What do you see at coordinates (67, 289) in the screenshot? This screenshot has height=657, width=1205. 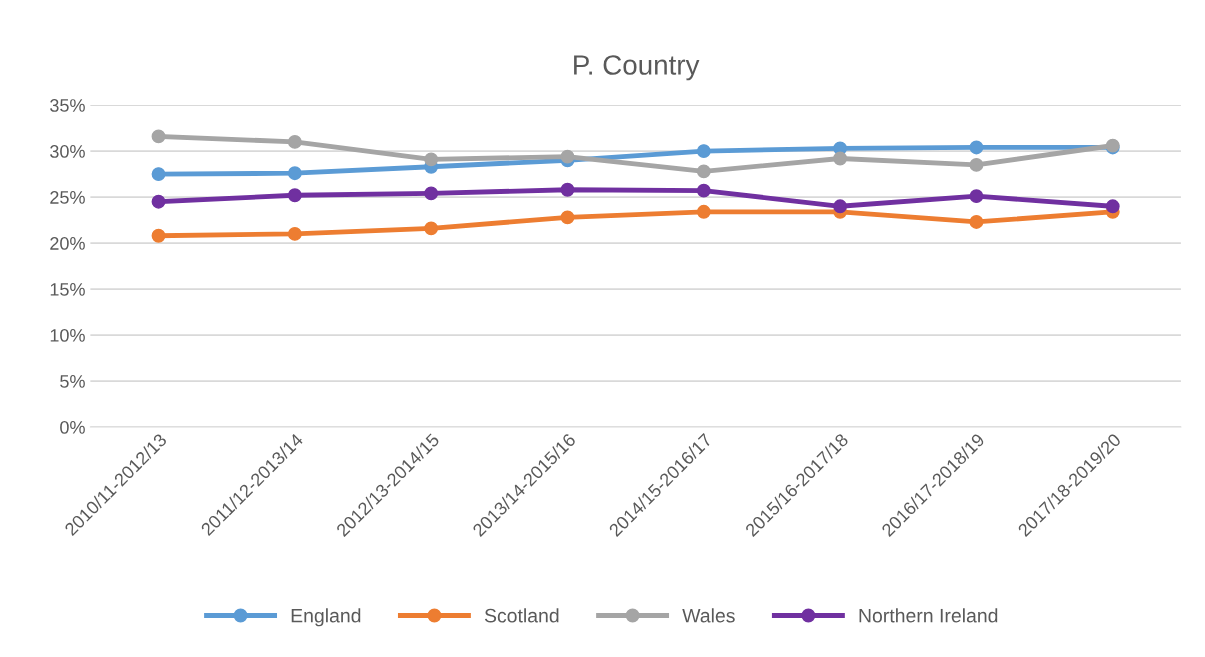 I see `y-tick-label: 15%` at bounding box center [67, 289].